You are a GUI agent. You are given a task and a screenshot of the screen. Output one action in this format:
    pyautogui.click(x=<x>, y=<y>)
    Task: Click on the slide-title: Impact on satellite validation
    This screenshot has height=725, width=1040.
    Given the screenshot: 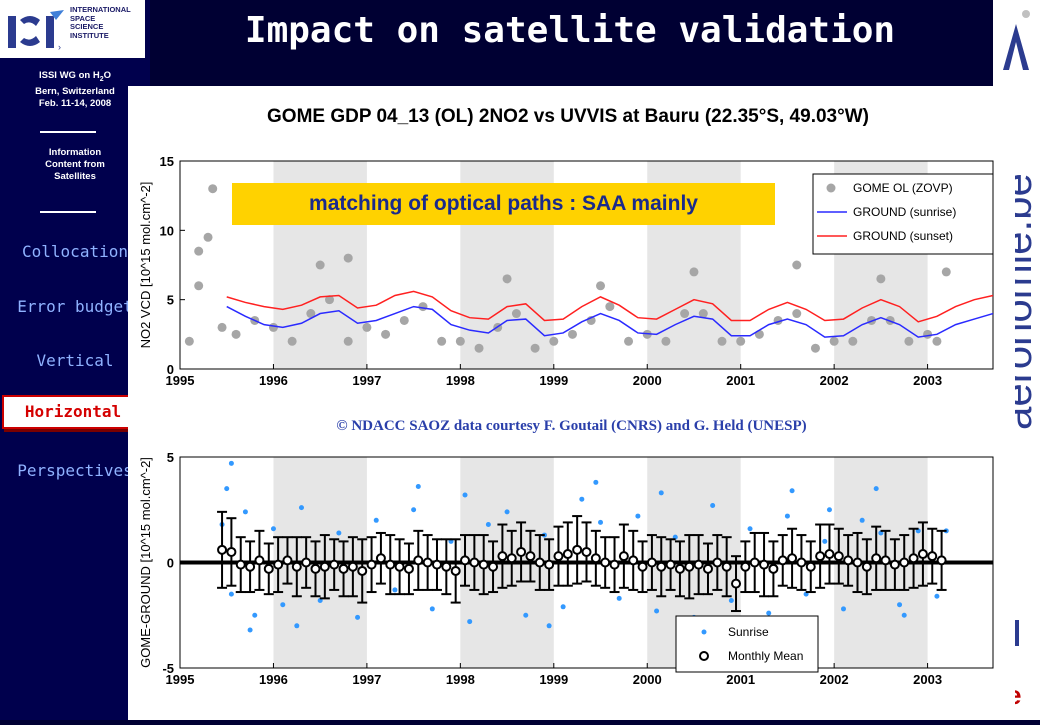 What is the action you would take?
    pyautogui.click(x=570, y=30)
    